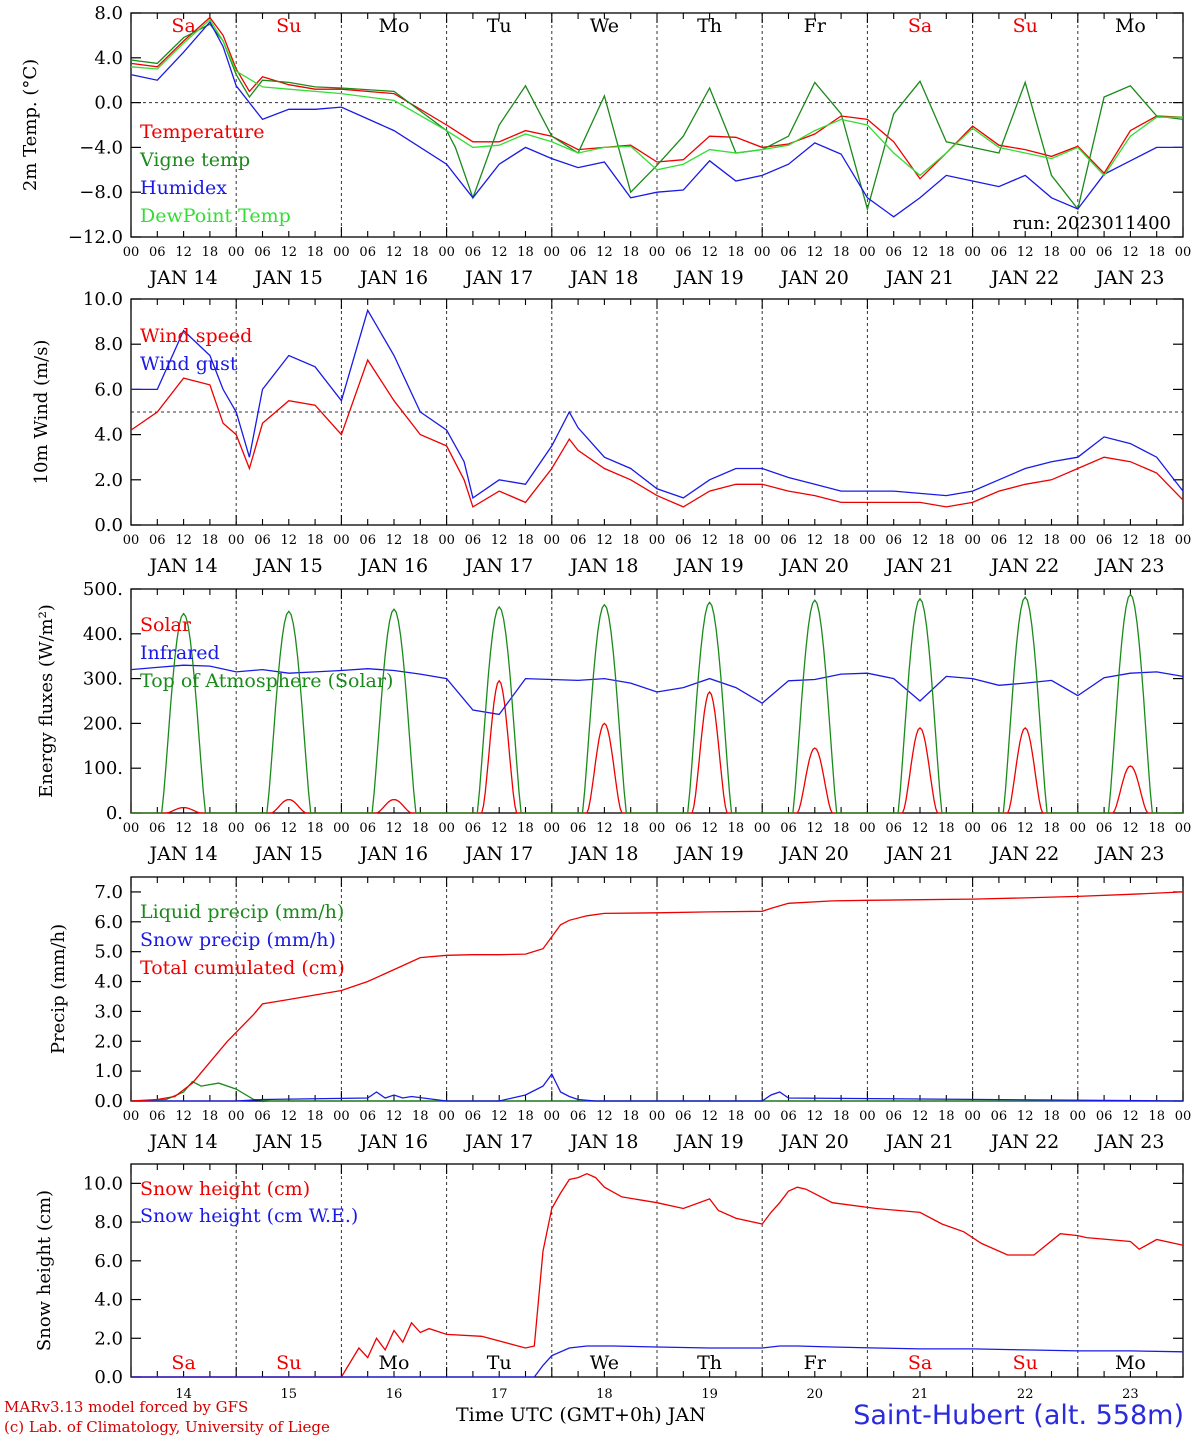 The image size is (1194, 1440). I want to click on y-tick-label: 0.0, so click(108, 103).